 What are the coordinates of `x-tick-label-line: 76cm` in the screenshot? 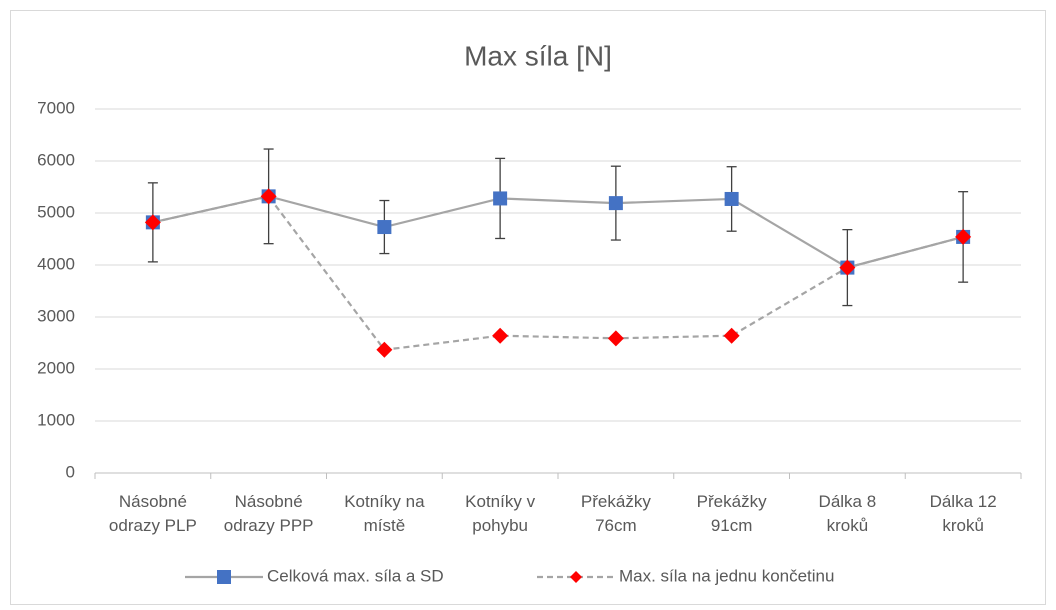 It's located at (616, 525).